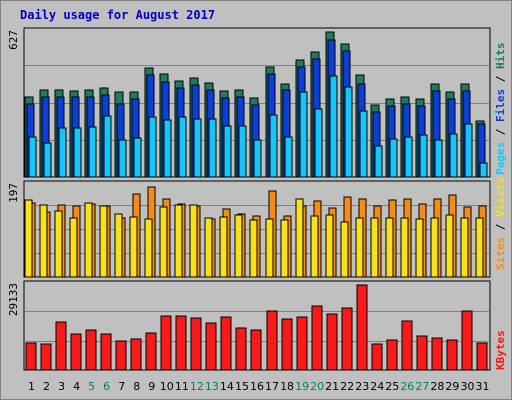 This screenshot has width=512, height=400. I want to click on x-tick-day-7: 7, so click(121, 386).